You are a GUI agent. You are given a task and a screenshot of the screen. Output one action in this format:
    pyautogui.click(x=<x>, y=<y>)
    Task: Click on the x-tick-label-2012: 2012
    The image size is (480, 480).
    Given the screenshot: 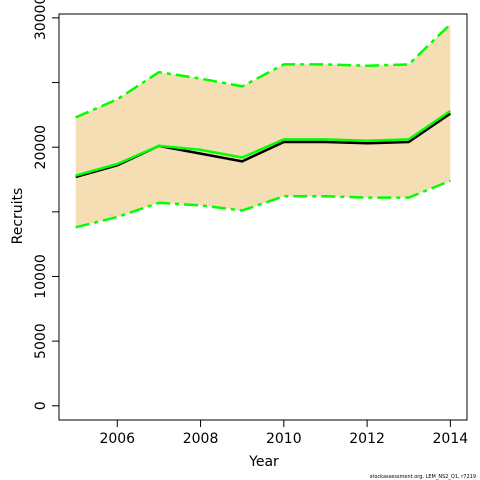 What is the action you would take?
    pyautogui.click(x=367, y=439)
    